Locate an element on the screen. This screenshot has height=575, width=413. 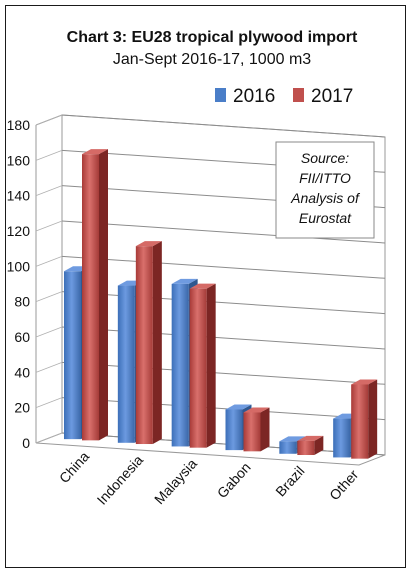
legend-label-2016: 2016 is located at coordinates (254, 96).